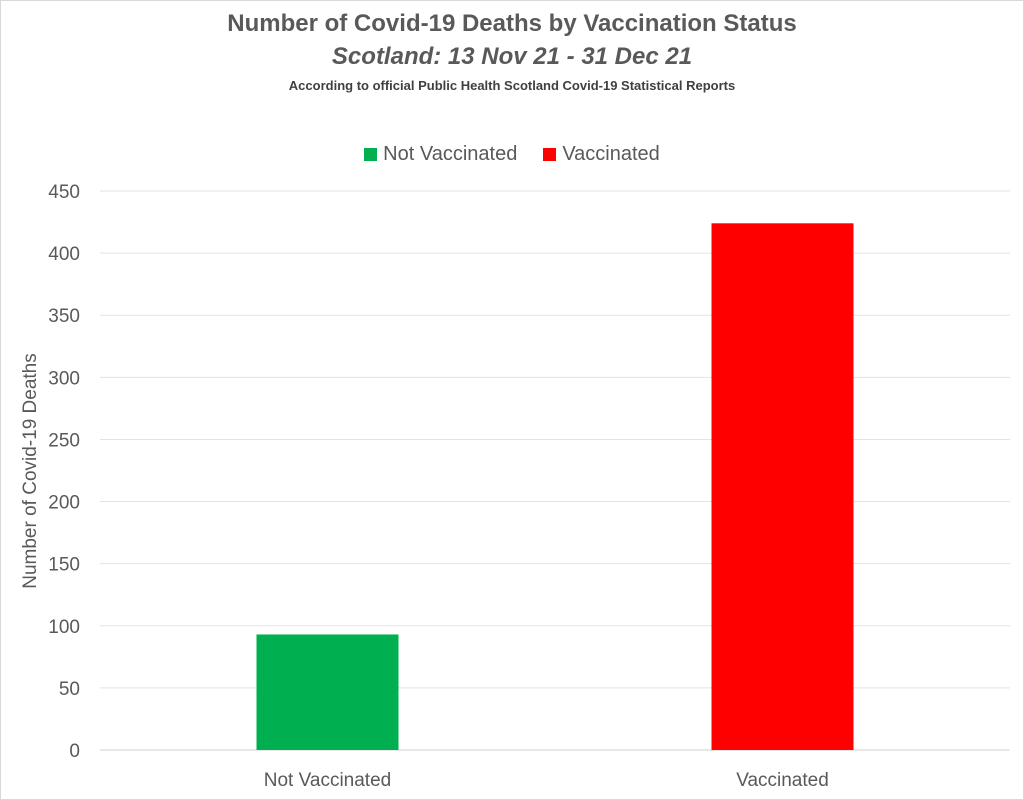 The width and height of the screenshot is (1024, 800). What do you see at coordinates (64, 503) in the screenshot?
I see `y-tick-label-200: 200` at bounding box center [64, 503].